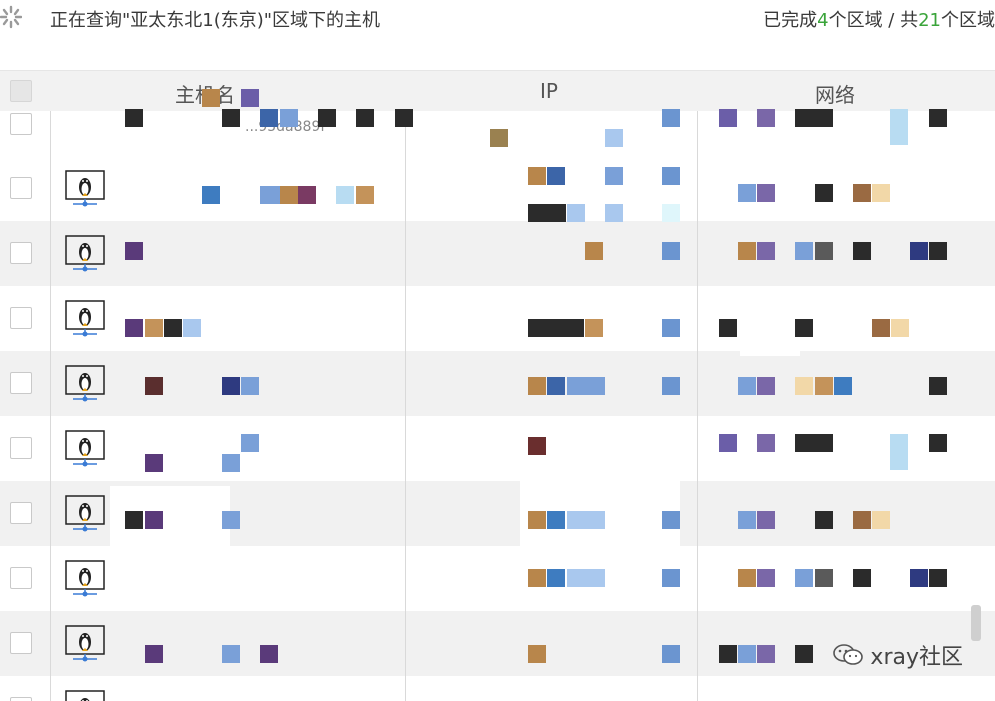  I want to click on completed-count: 4, so click(823, 20).